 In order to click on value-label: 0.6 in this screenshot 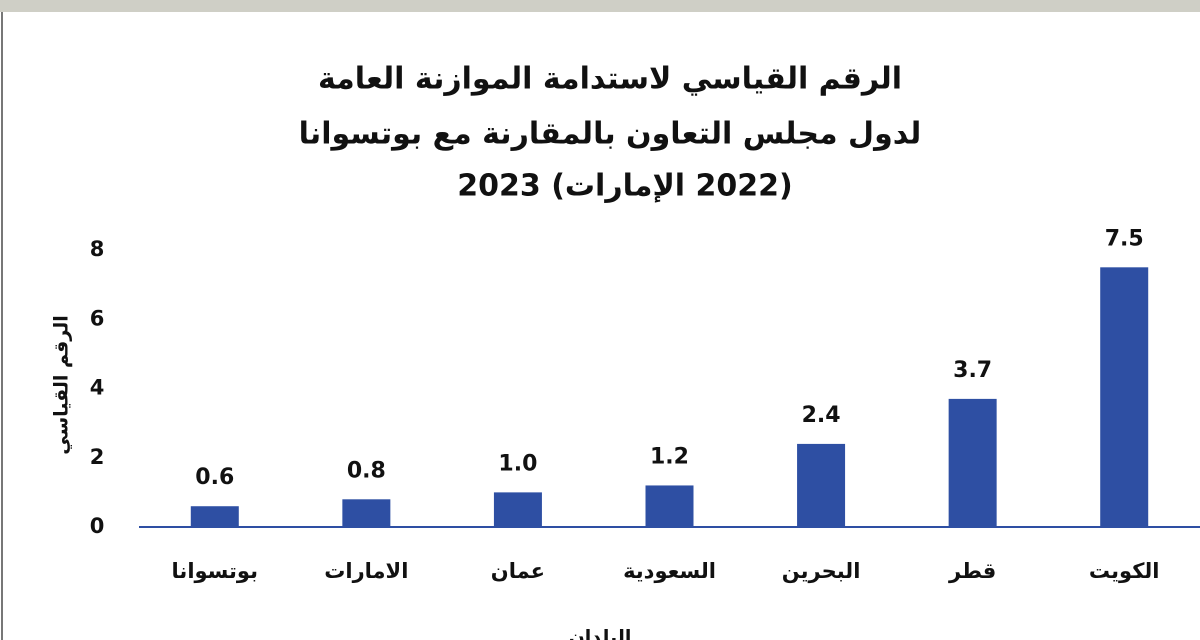, I will do `click(214, 477)`.